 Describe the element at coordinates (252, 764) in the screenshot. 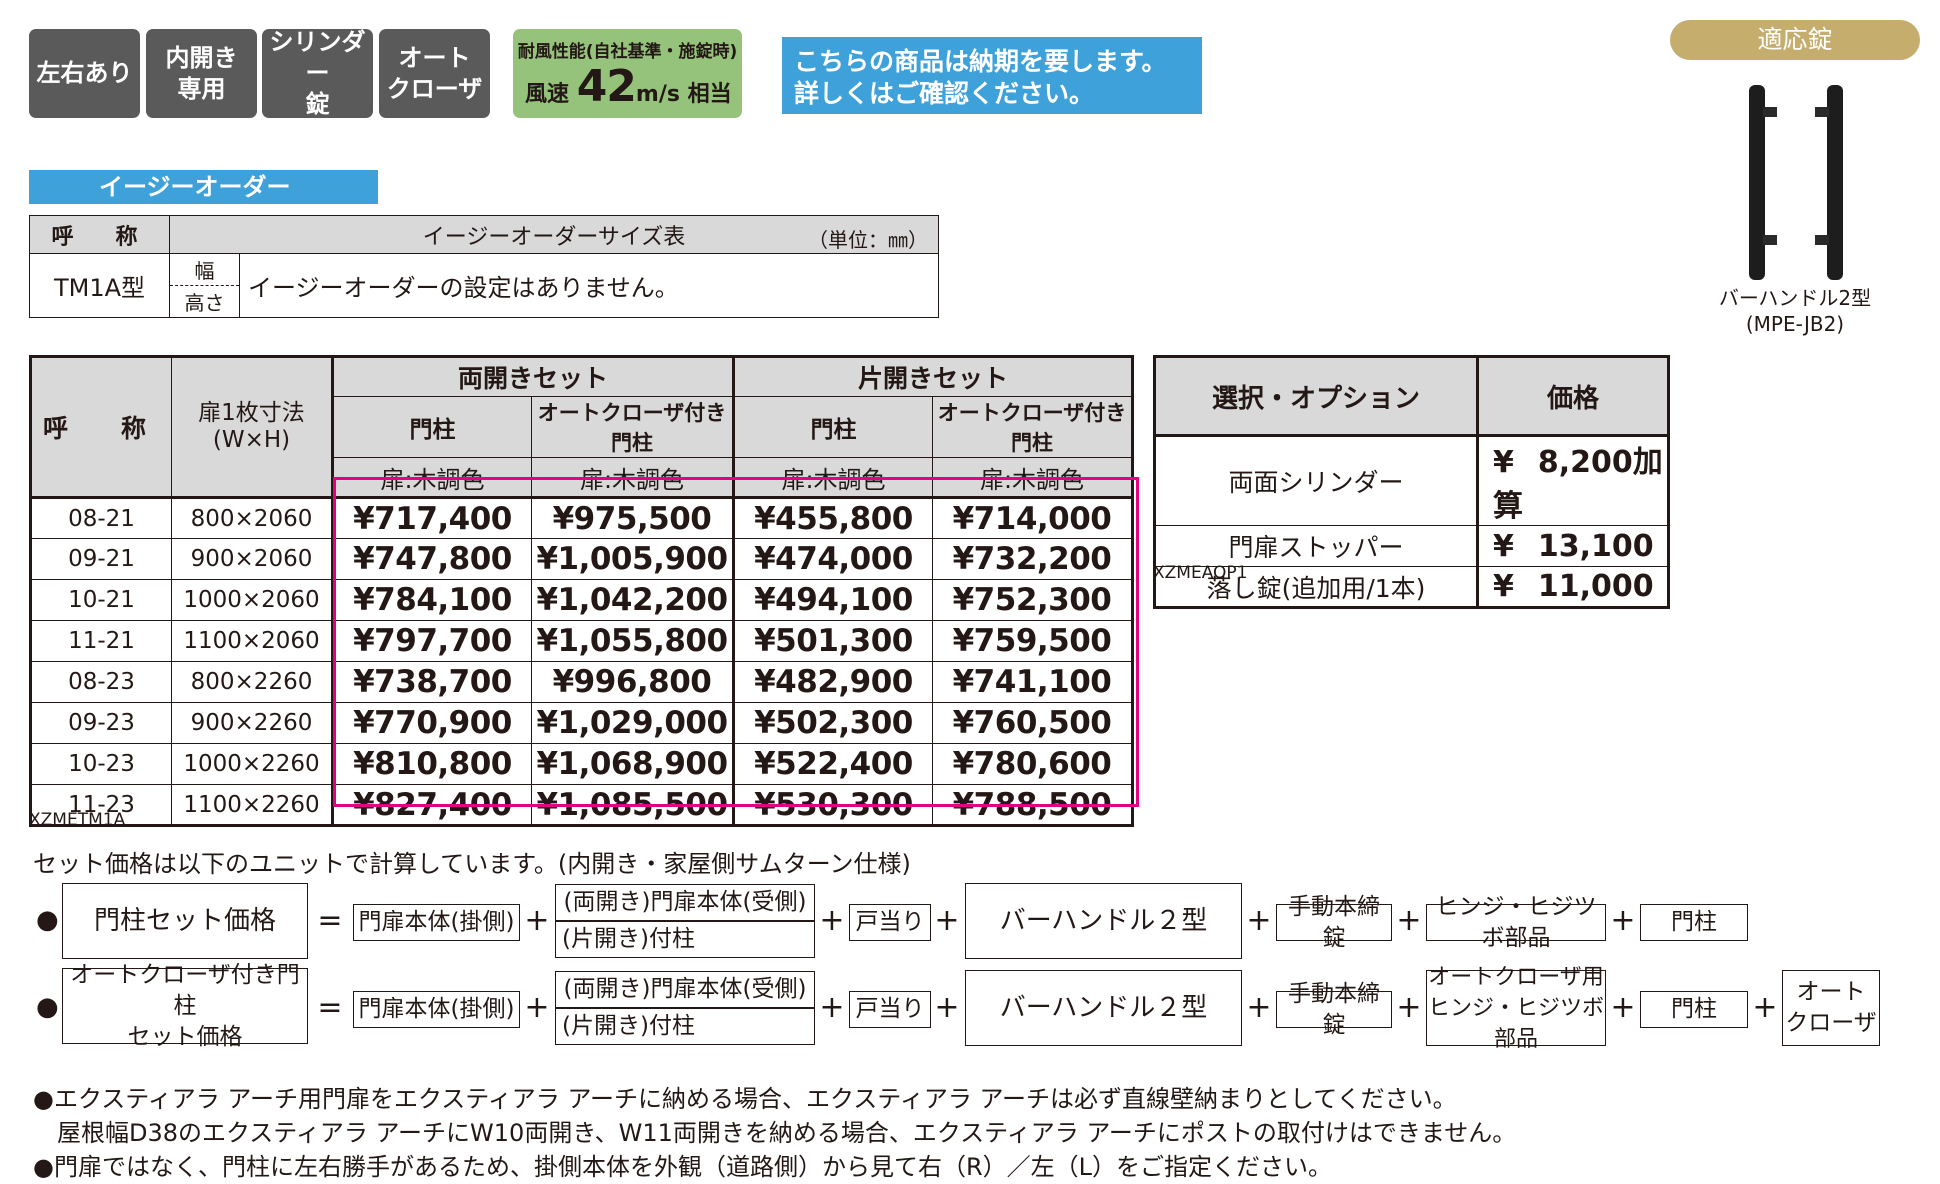

I see `row-size: 1000×2260` at that location.